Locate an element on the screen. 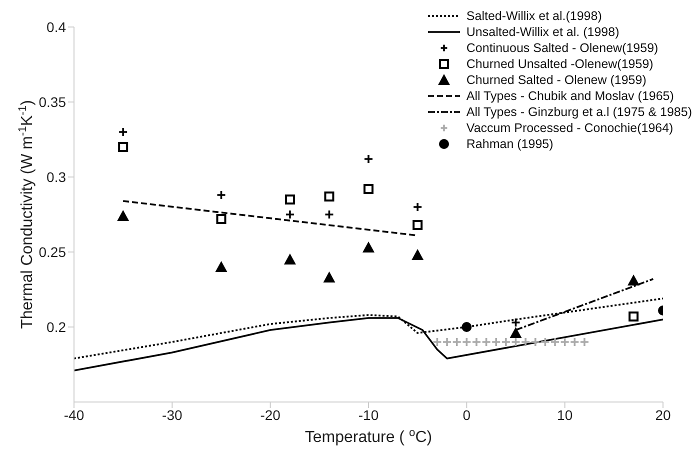 This screenshot has width=700, height=454. y-tick-label: 0.25 is located at coordinates (52, 252).